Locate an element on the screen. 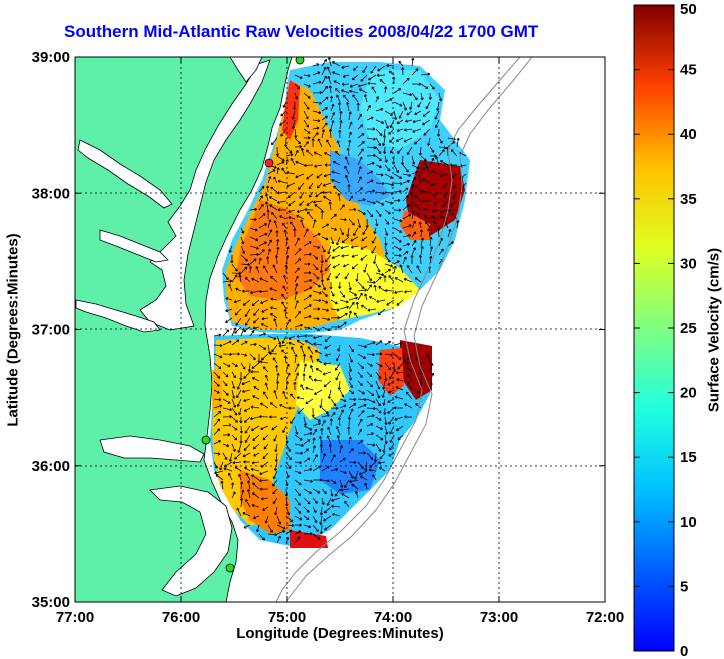 This screenshot has height=659, width=724. x-tick-label: 72:00 is located at coordinates (605, 617).